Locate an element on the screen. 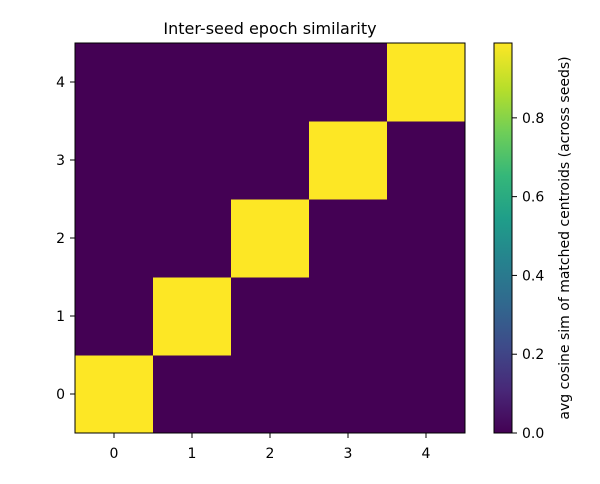  x-tick-label: 3 is located at coordinates (348, 454).